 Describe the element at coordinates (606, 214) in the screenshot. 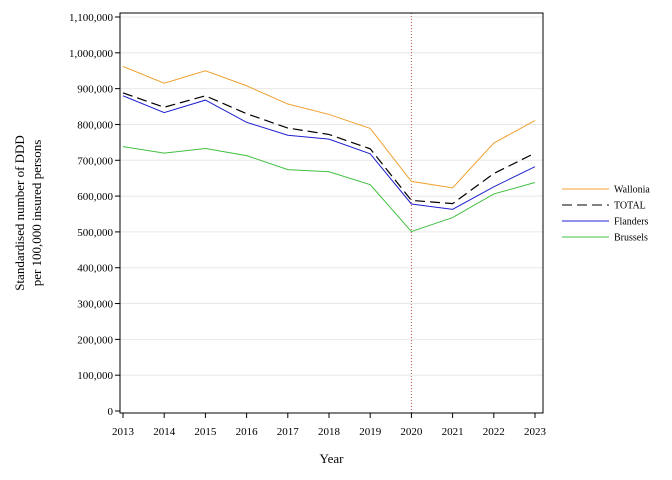

I see `legend: Wallonia TOTAL Flanders Brussels` at that location.